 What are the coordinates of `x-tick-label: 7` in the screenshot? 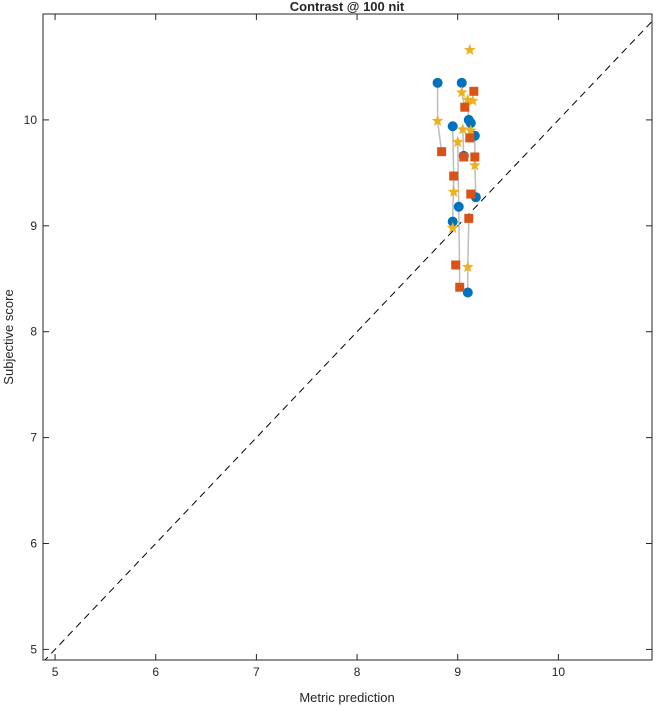 It's located at (256, 672).